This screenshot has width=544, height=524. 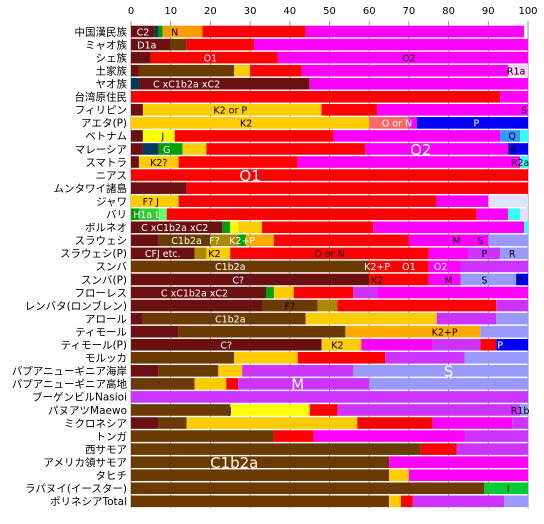 What do you see at coordinates (143, 32) in the screenshot?
I see `segment-label: C2` at bounding box center [143, 32].